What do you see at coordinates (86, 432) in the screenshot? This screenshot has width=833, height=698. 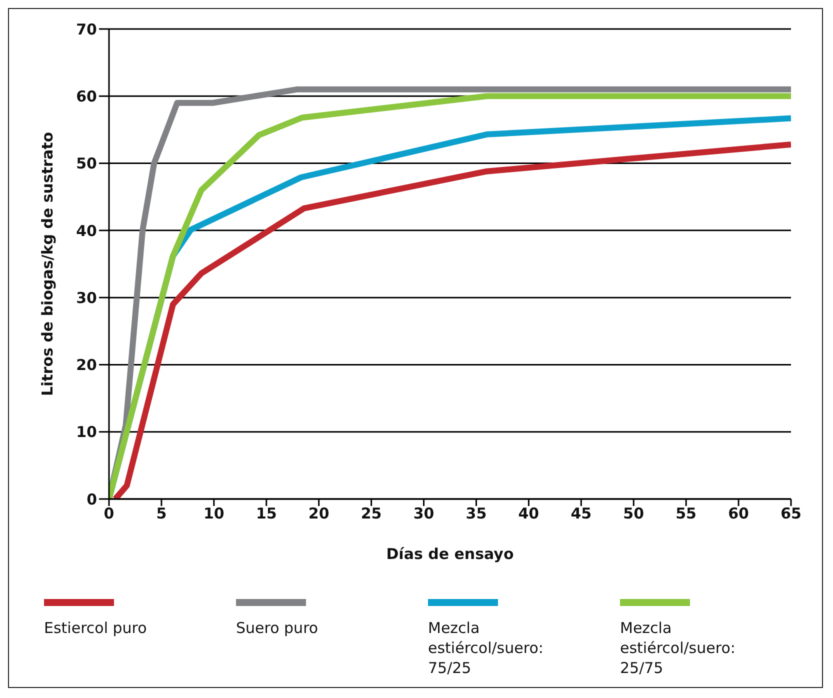 I see `y-tick-label: 10` at bounding box center [86, 432].